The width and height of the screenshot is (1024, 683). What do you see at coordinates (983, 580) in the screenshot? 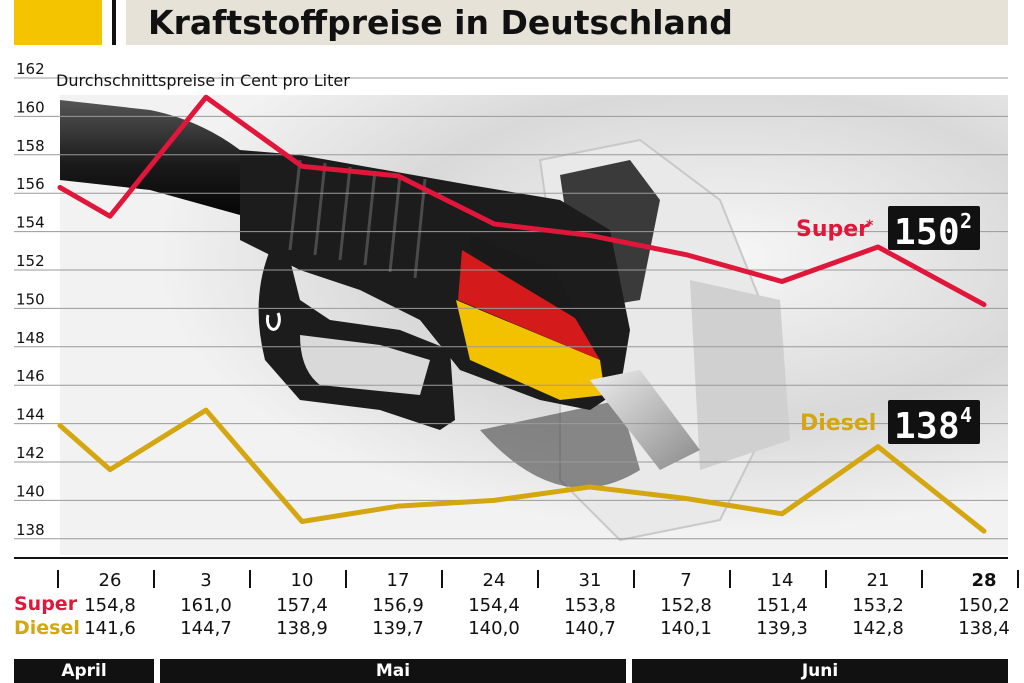
I see `x-tick-label: 28` at bounding box center [983, 580].